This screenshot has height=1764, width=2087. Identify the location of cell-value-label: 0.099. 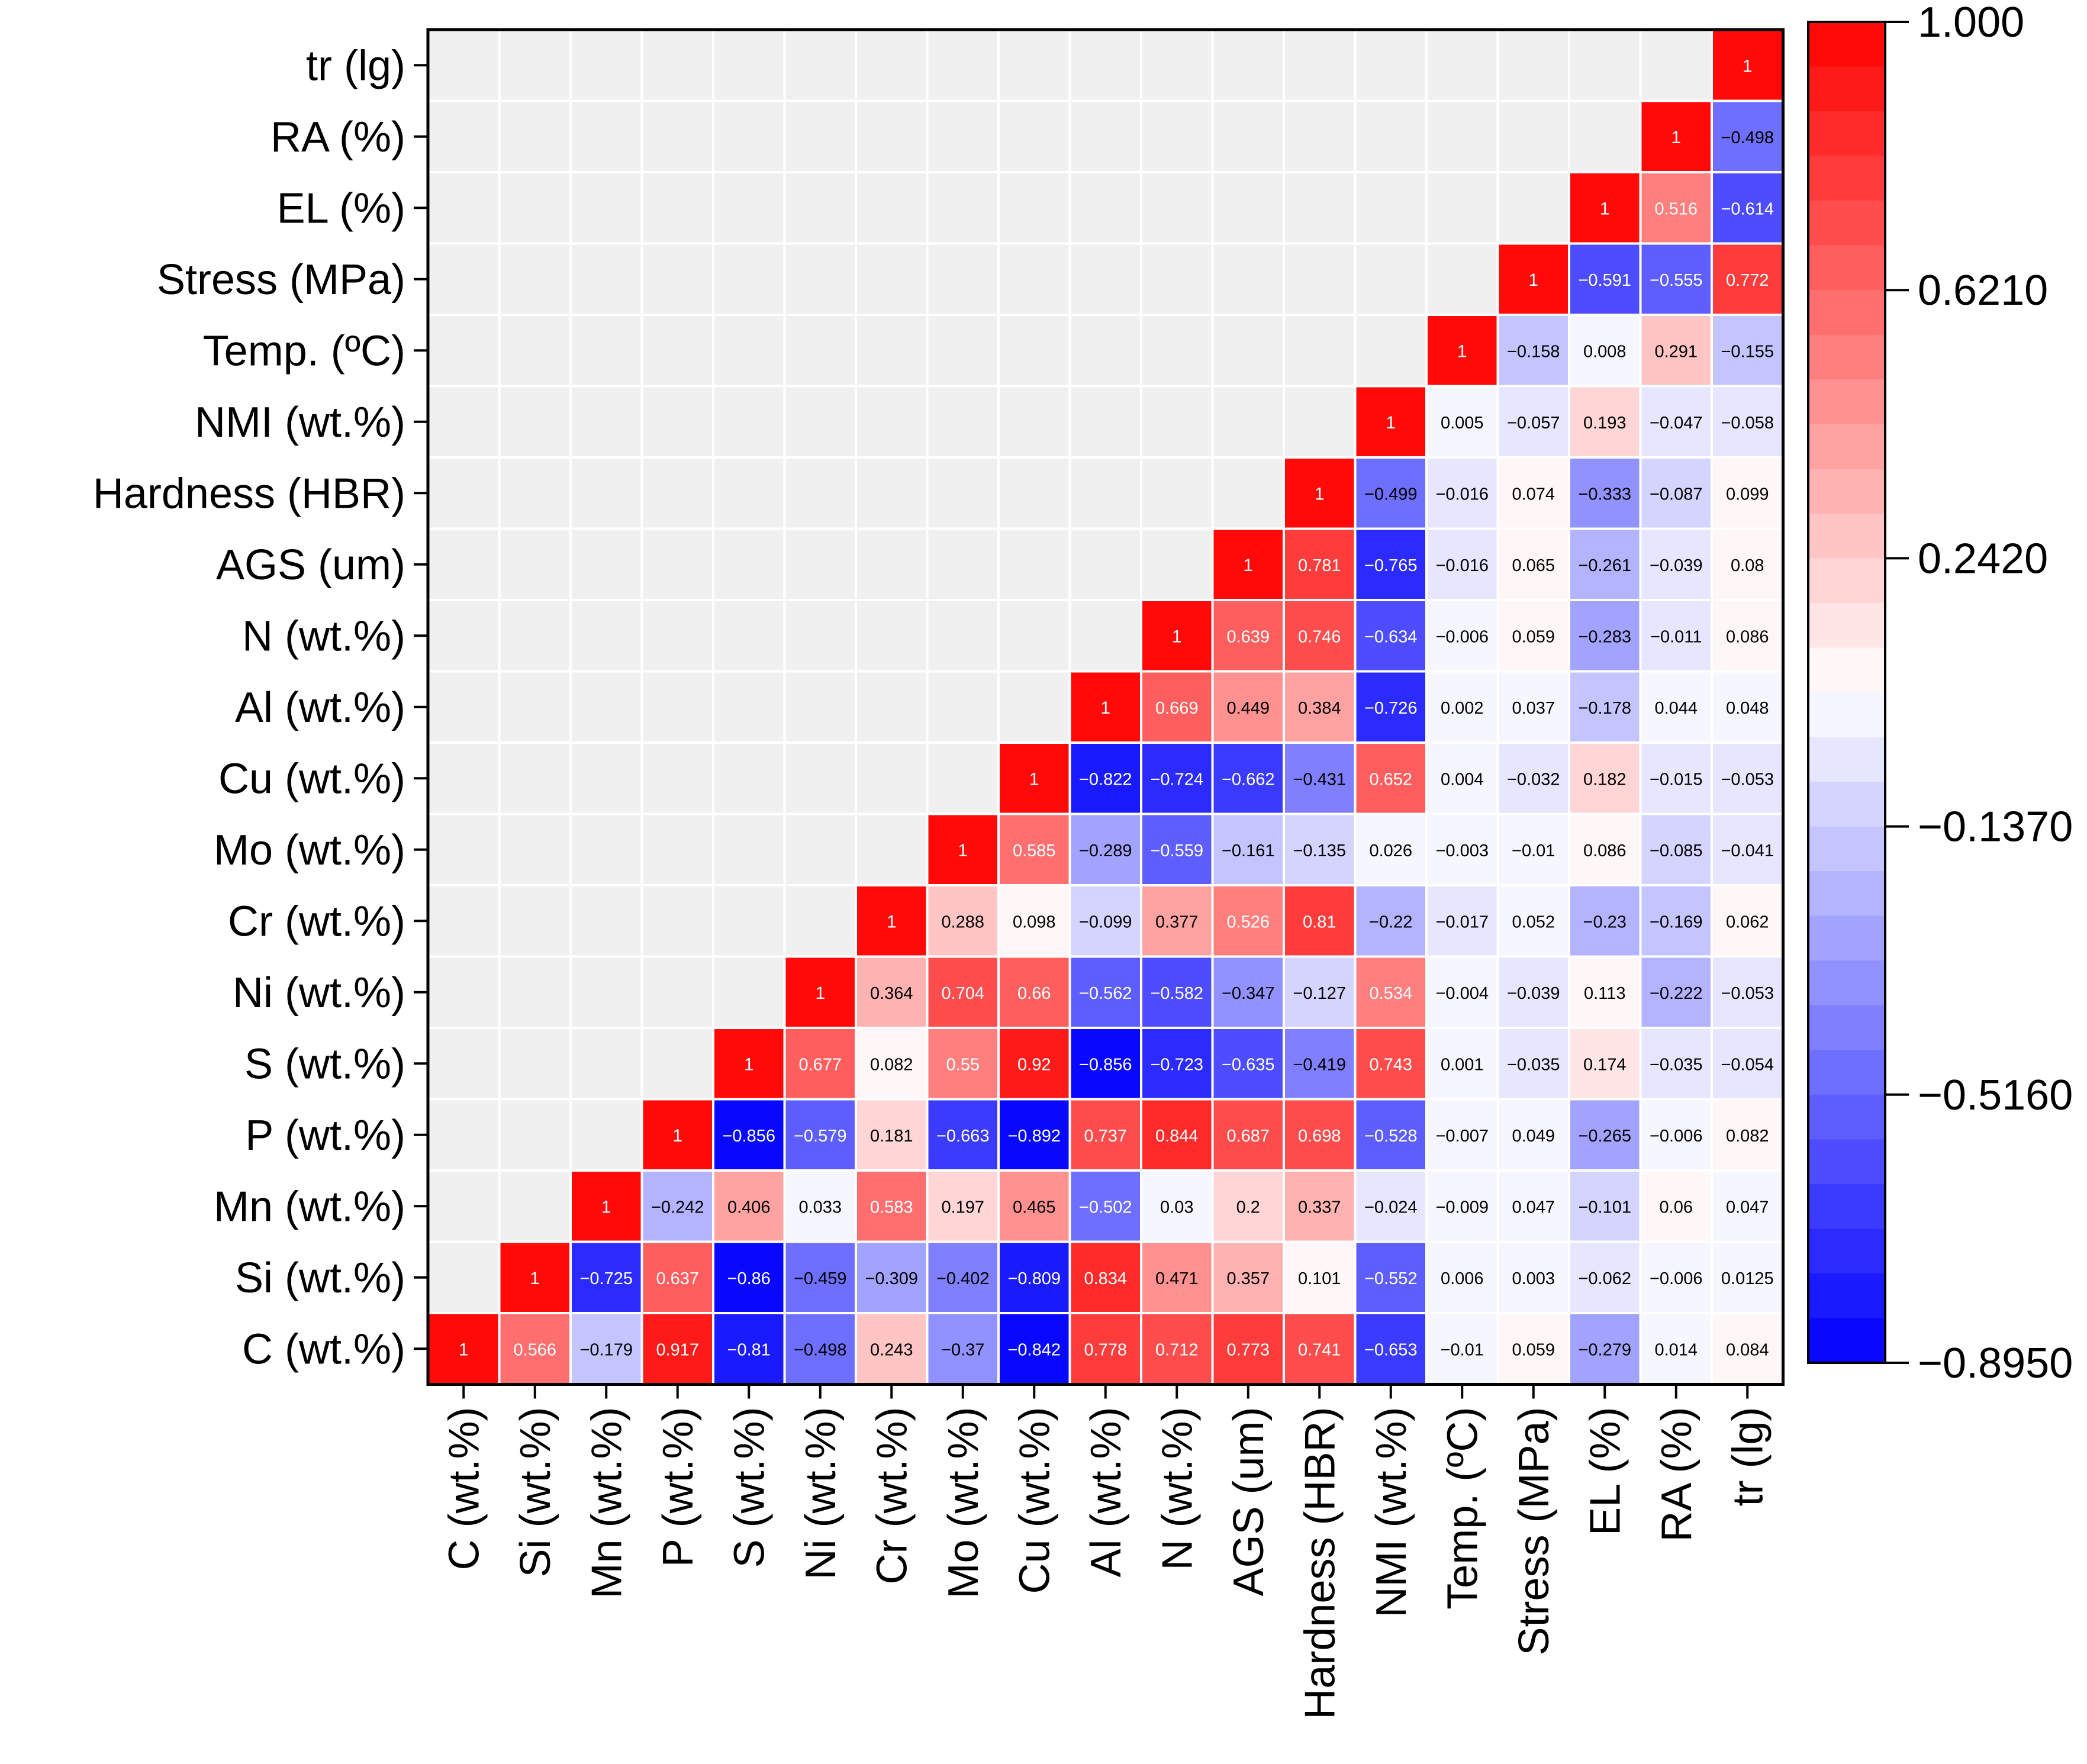
(1747, 495).